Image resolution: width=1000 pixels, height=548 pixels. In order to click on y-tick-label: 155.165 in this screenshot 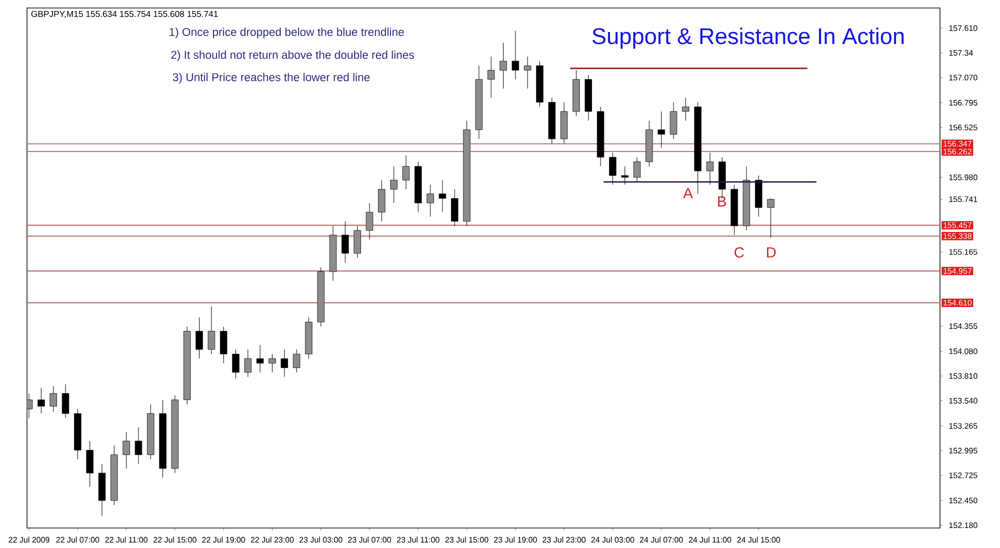, I will do `click(963, 252)`.